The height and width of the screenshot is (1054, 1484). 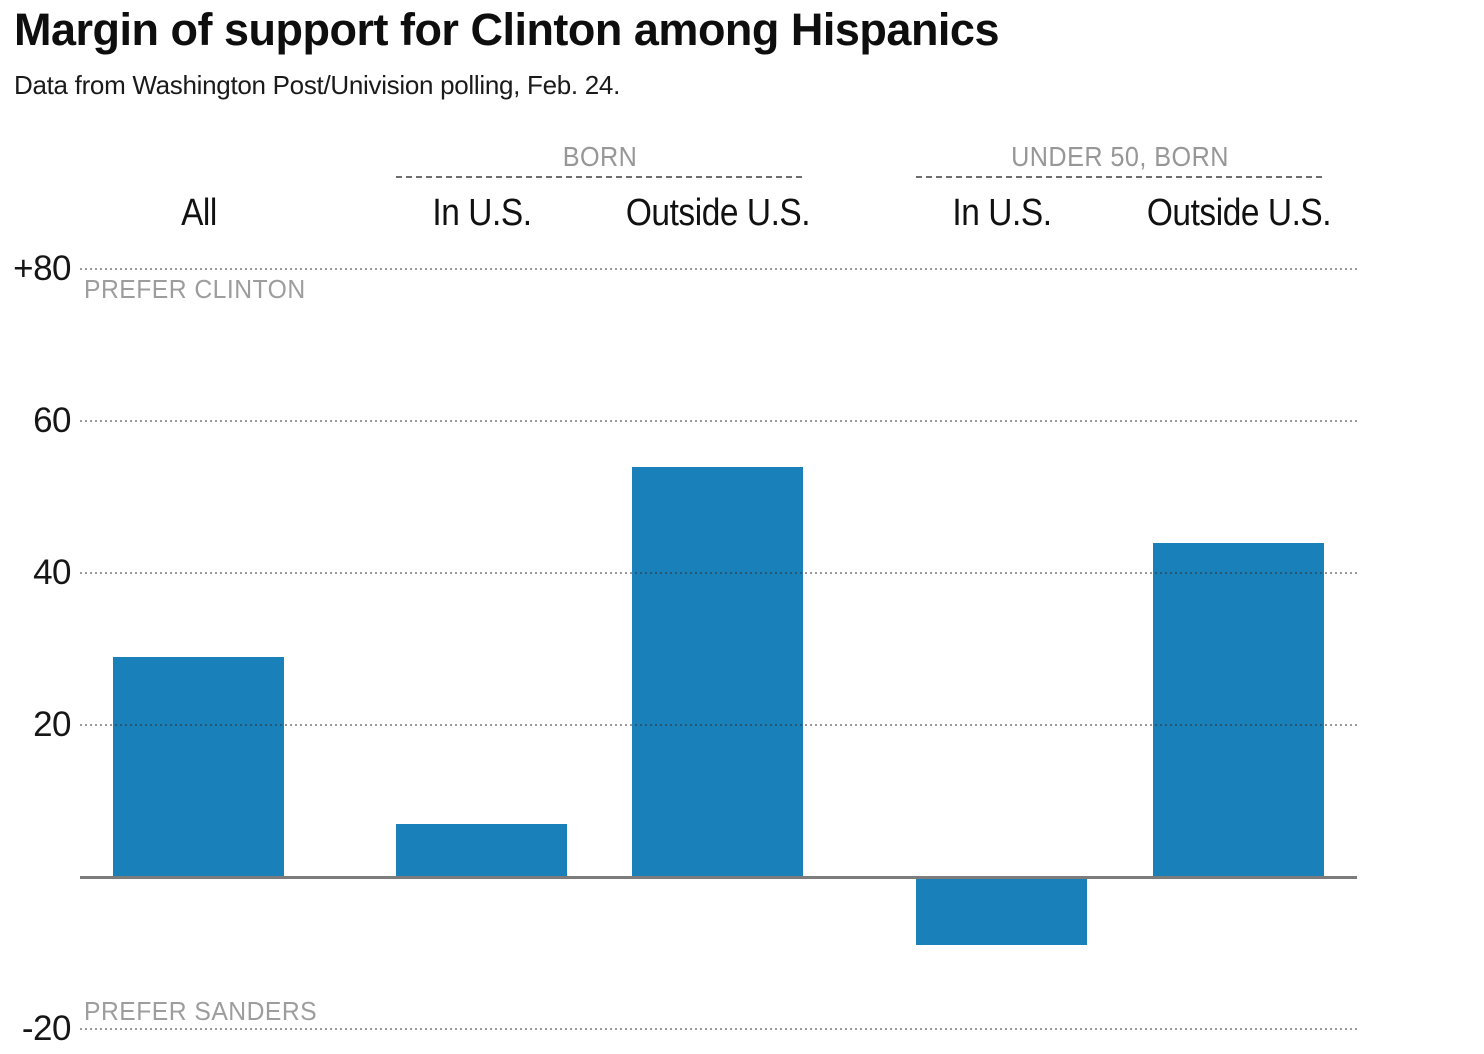 I want to click on annotation-prefer-sanders: PREFER SANDERS, so click(x=201, y=1011).